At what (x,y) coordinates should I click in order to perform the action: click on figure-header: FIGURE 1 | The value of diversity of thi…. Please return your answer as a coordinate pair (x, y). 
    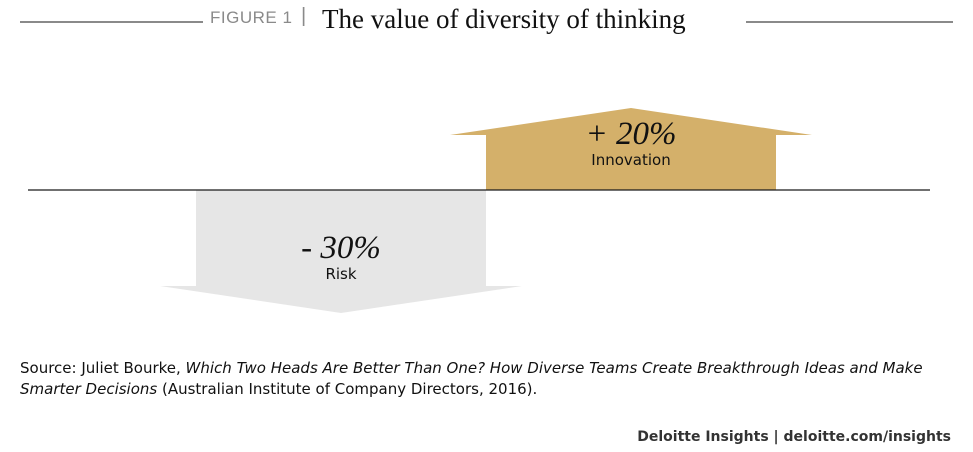
    Looking at the image, I should click on (486, 20).